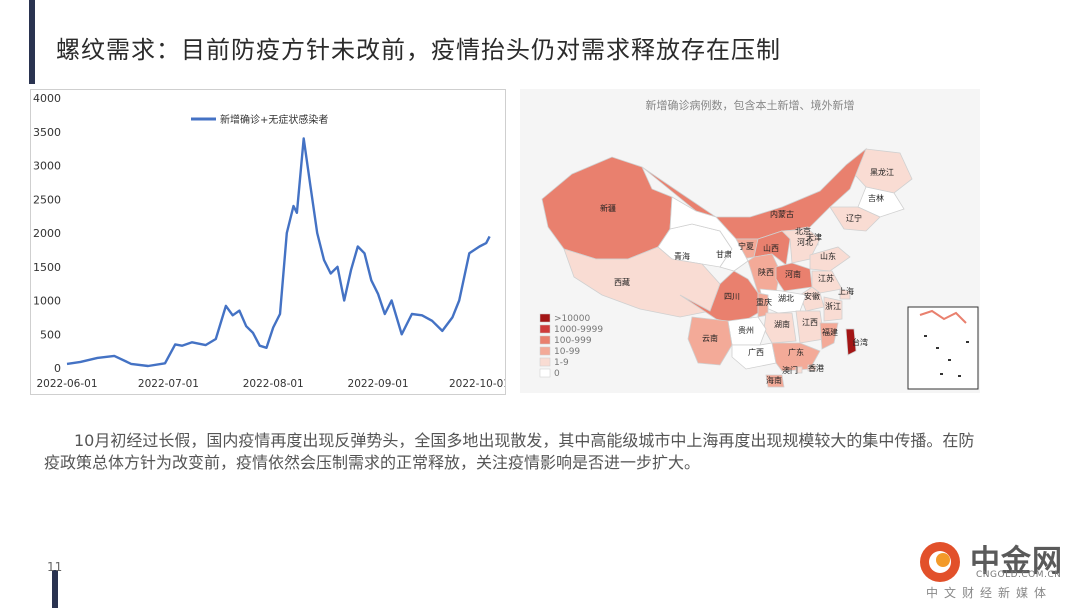 The height and width of the screenshot is (608, 1080). I want to click on legend-label: 新增确诊+无症状感染者, so click(274, 119).